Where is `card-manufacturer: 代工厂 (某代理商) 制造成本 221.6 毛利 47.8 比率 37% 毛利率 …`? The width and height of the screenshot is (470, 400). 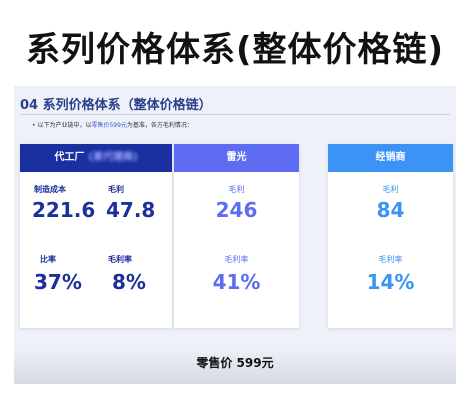
card-manufacturer: 代工厂 (某代理商) 制造成本 221.6 毛利 47.8 比率 37% 毛利率 … is located at coordinates (96, 236).